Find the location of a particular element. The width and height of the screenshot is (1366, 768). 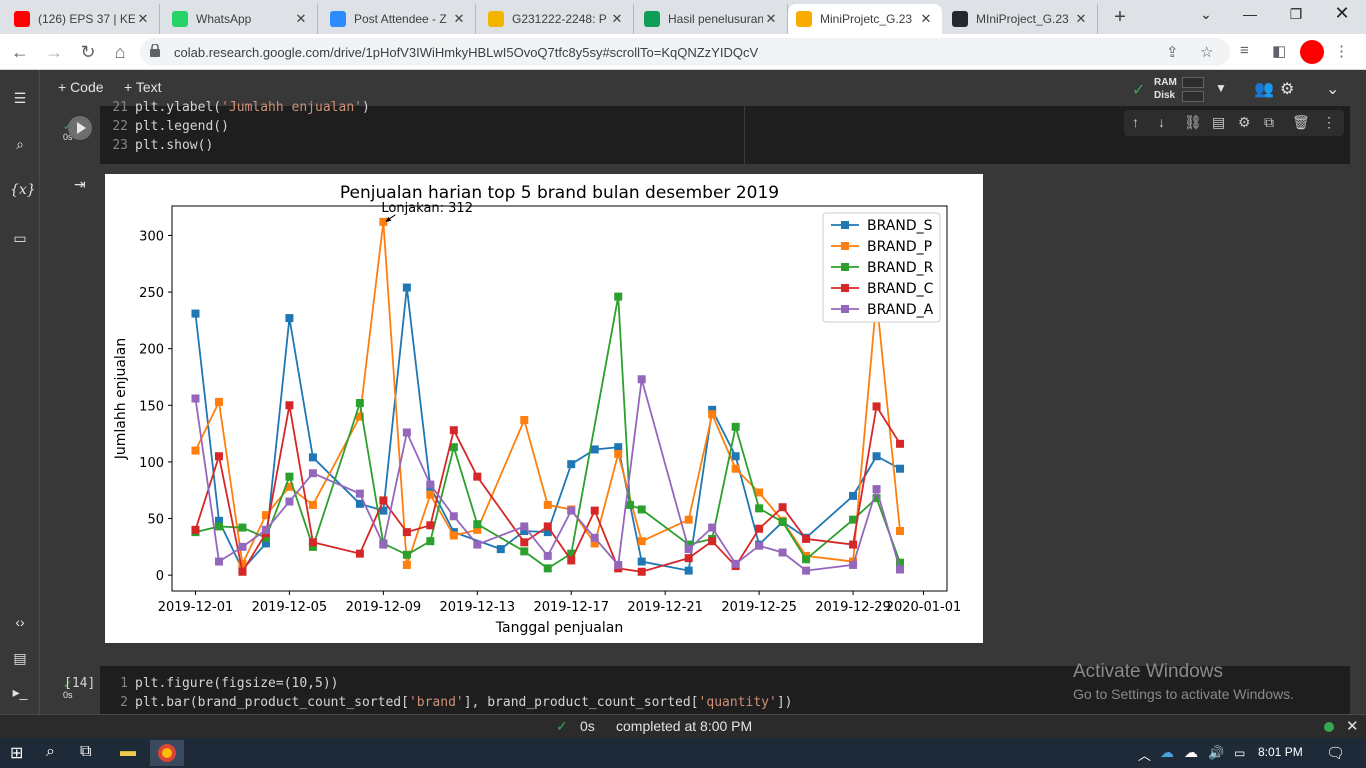

minimize-icon: — is located at coordinates (1250, 14).